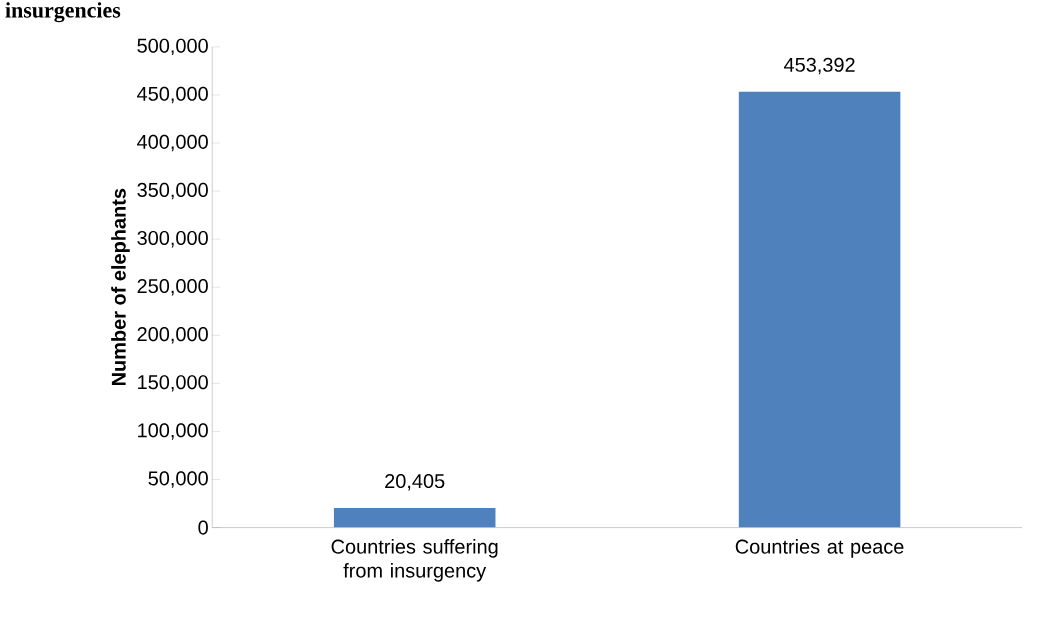 The width and height of the screenshot is (1044, 631). Describe the element at coordinates (173, 383) in the screenshot. I see `y-tick-label: 150,000` at that location.